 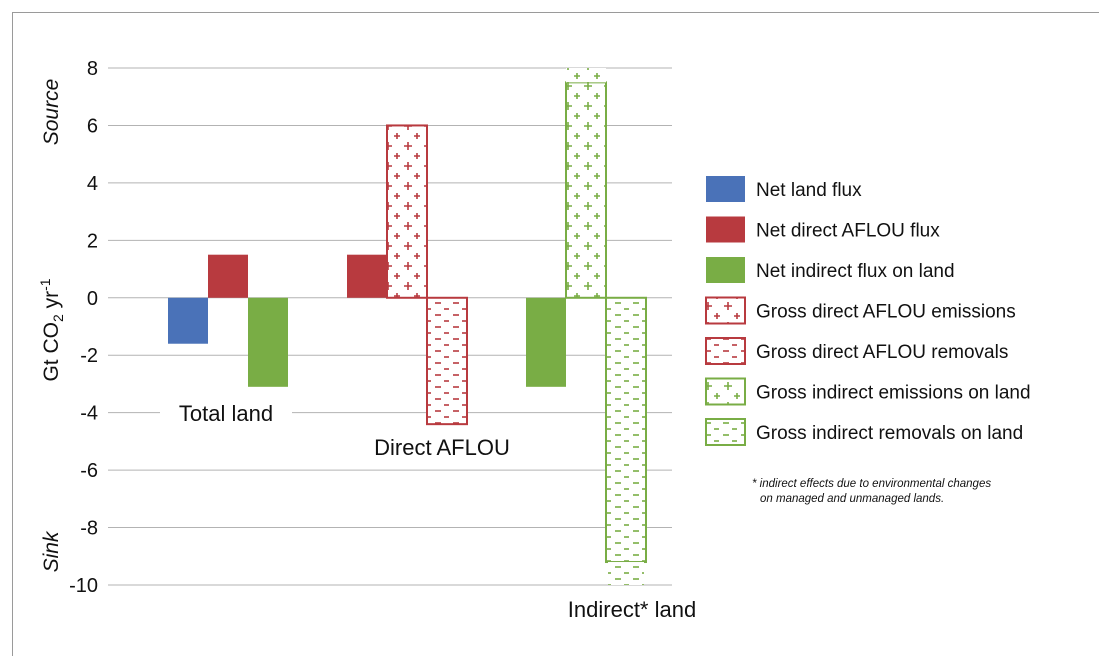 I want to click on group-label-direct-aflou: Direct AFLOU, so click(x=442, y=447).